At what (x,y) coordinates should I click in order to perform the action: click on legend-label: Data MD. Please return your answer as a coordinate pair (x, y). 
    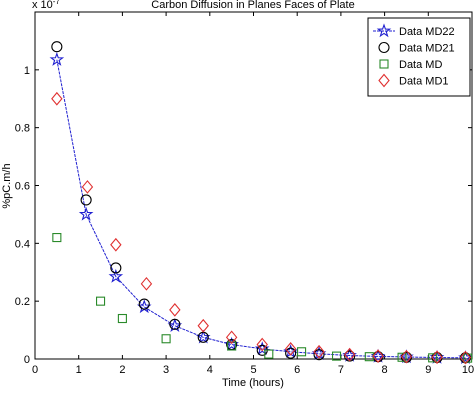
    Looking at the image, I should click on (420, 65).